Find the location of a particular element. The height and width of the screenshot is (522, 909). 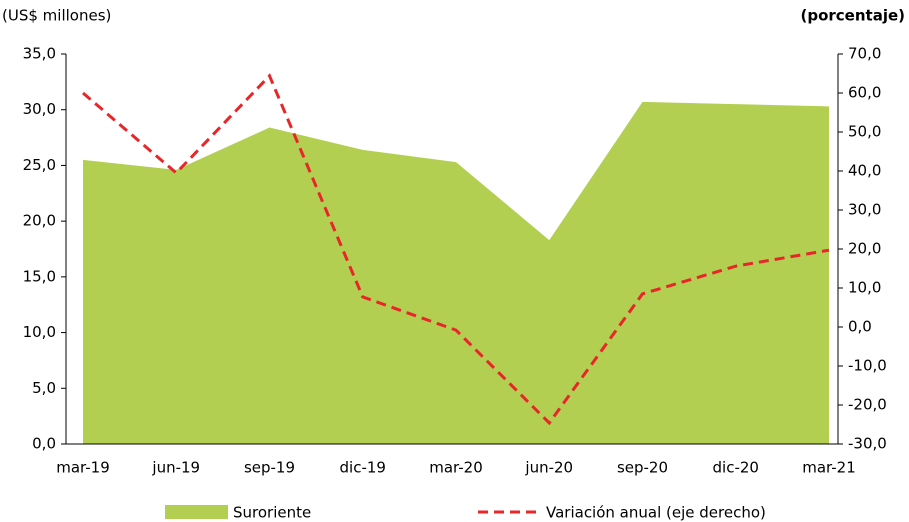

y2-tick-label: 50,0 is located at coordinates (864, 132).